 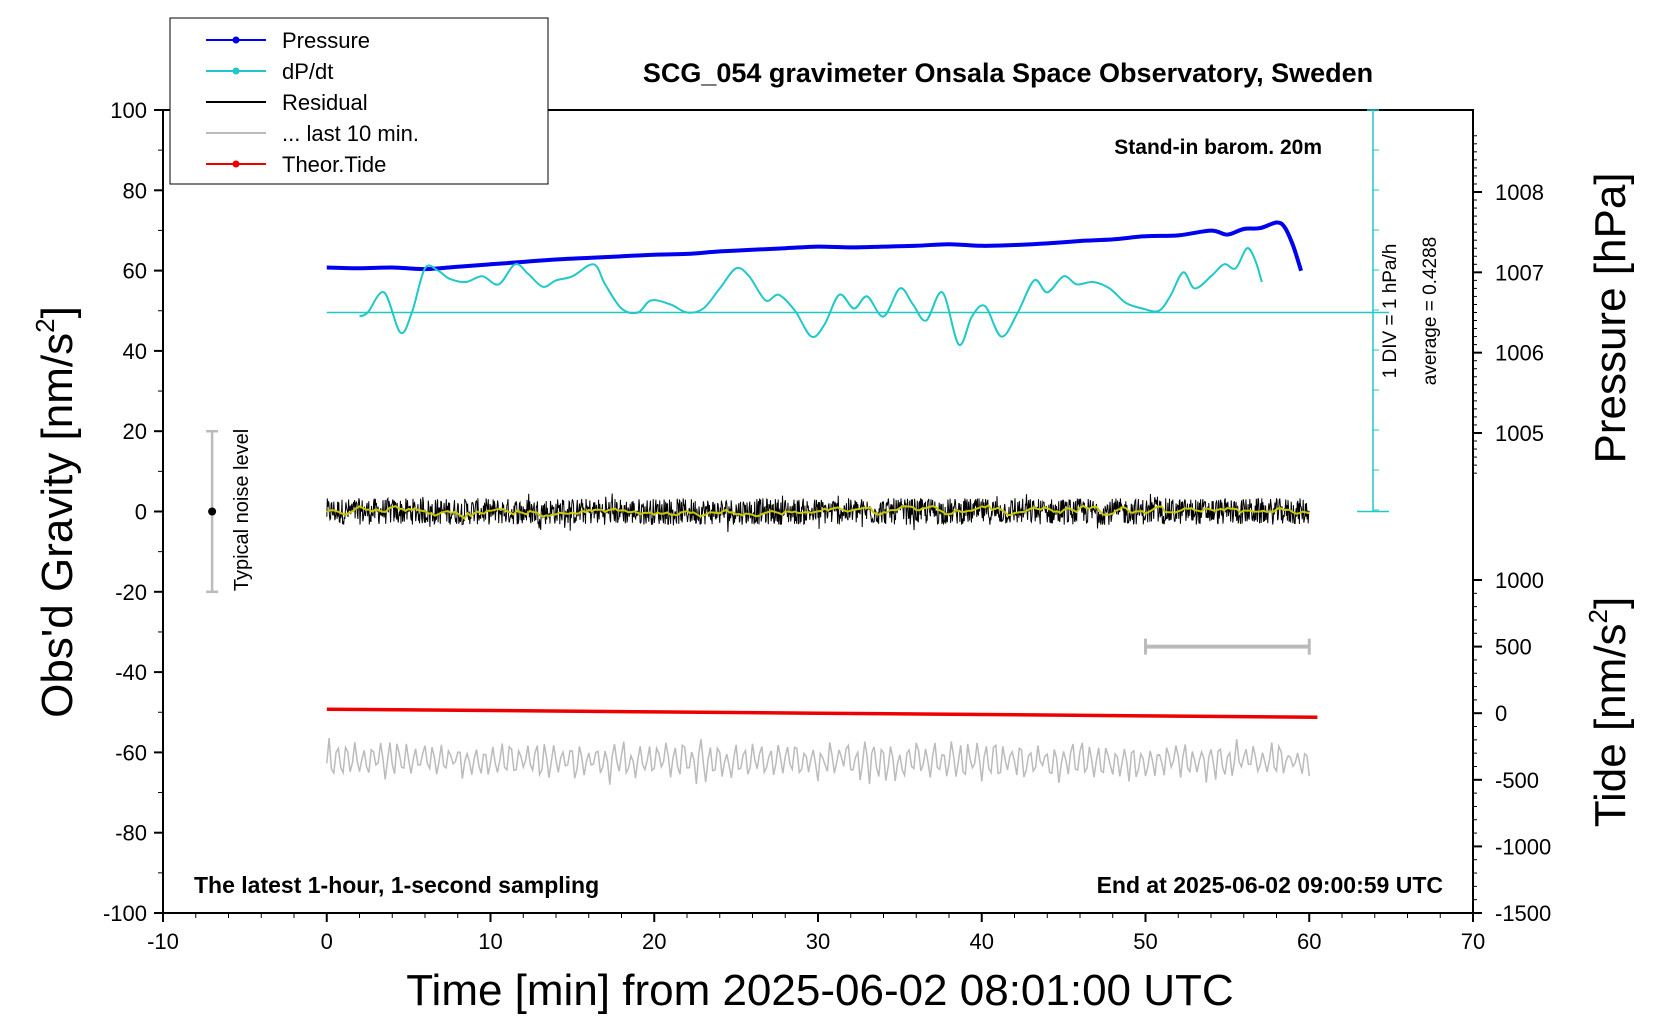 What do you see at coordinates (307, 71) in the screenshot?
I see `legend-label: dP/dt` at bounding box center [307, 71].